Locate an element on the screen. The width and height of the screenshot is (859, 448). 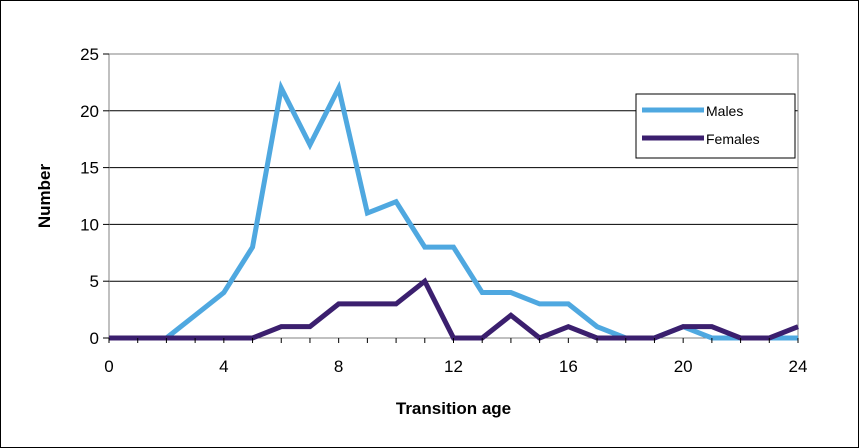
x-axis-title: Transition age is located at coordinates (453, 408).